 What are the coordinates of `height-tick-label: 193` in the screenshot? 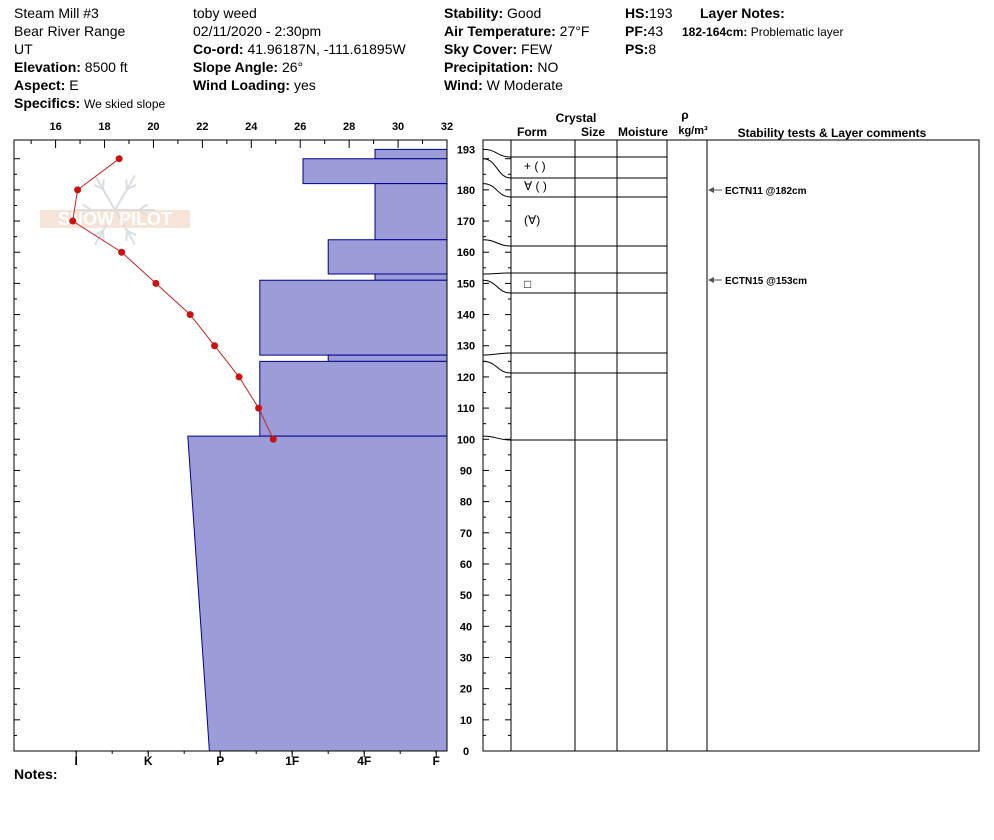 It's located at (466, 150).